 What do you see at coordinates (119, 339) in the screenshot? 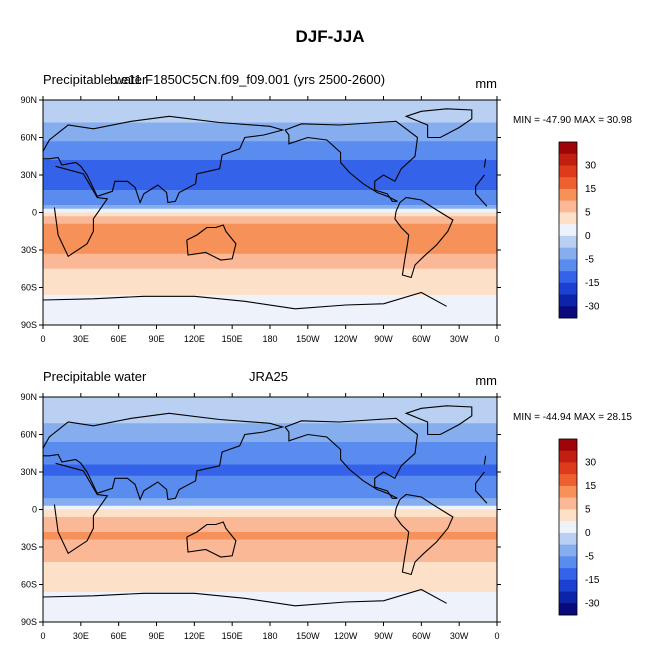
I see `x-tick-label: 60E` at bounding box center [119, 339].